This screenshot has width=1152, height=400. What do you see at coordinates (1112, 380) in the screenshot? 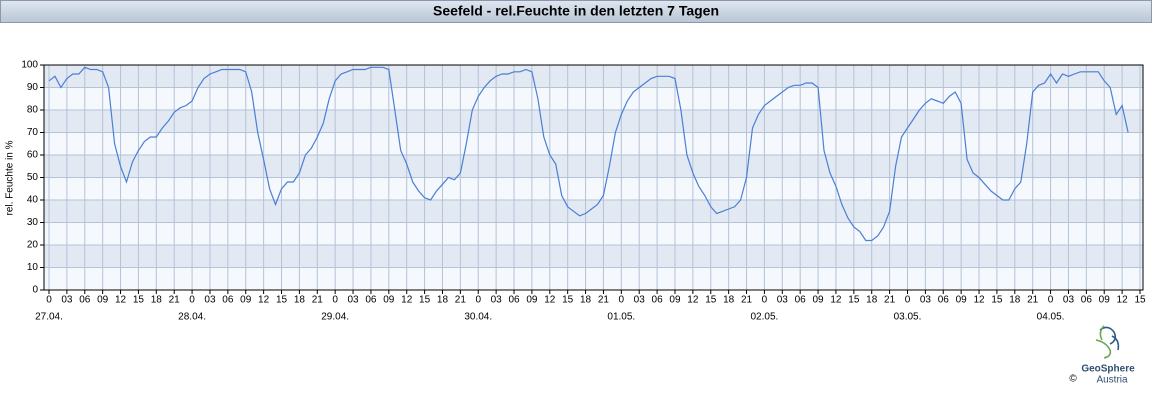
I see `logo-sub: Austria` at bounding box center [1112, 380].